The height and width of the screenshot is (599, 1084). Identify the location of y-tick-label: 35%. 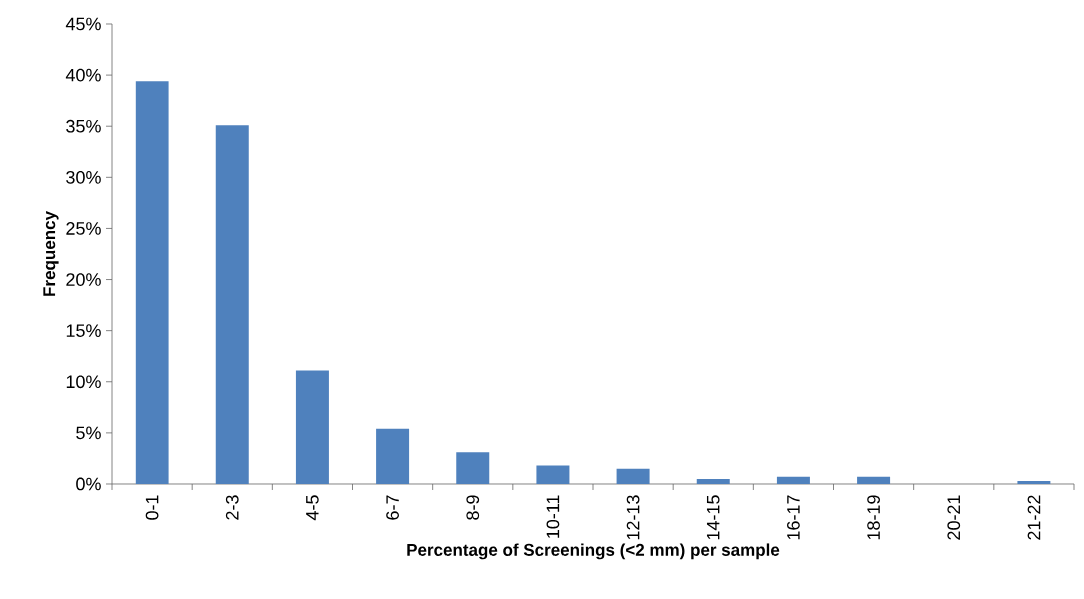
(83, 126).